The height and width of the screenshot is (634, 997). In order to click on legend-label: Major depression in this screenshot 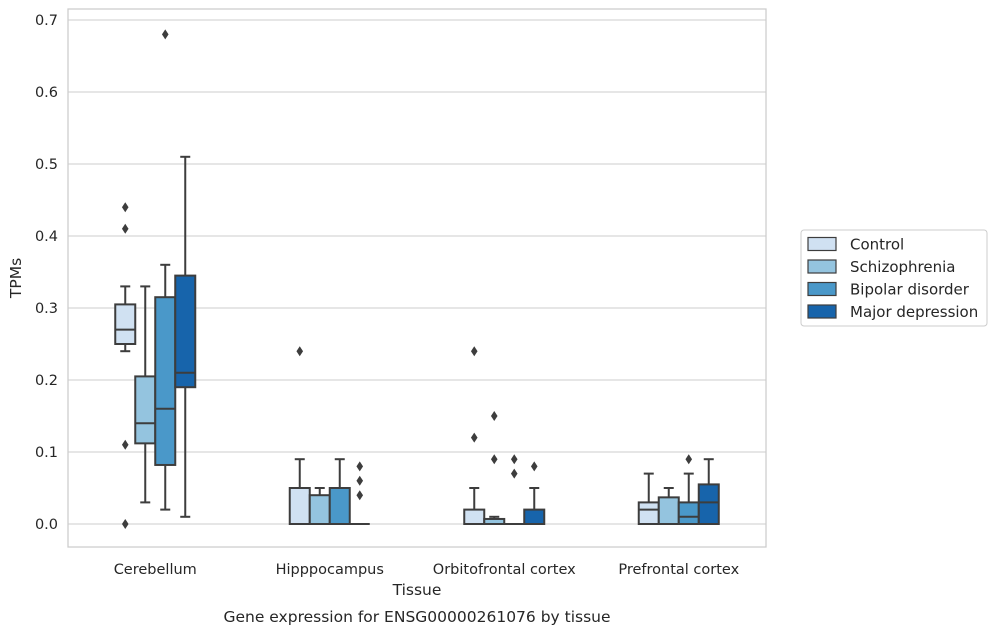, I will do `click(914, 312)`.